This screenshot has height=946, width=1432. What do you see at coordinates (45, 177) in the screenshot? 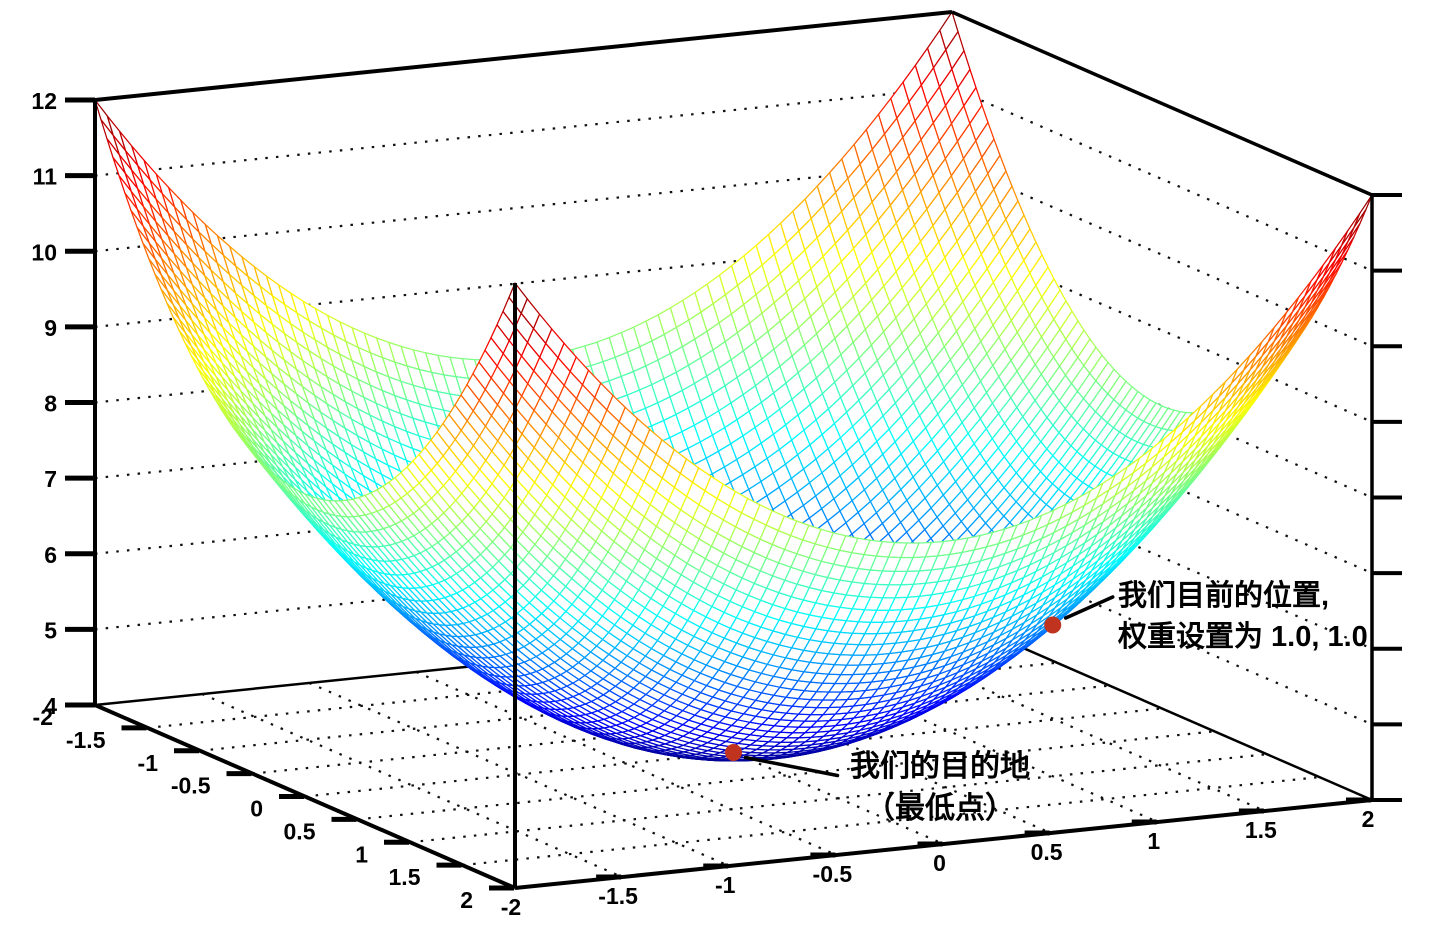
I see `tick-label: 11` at bounding box center [45, 177].